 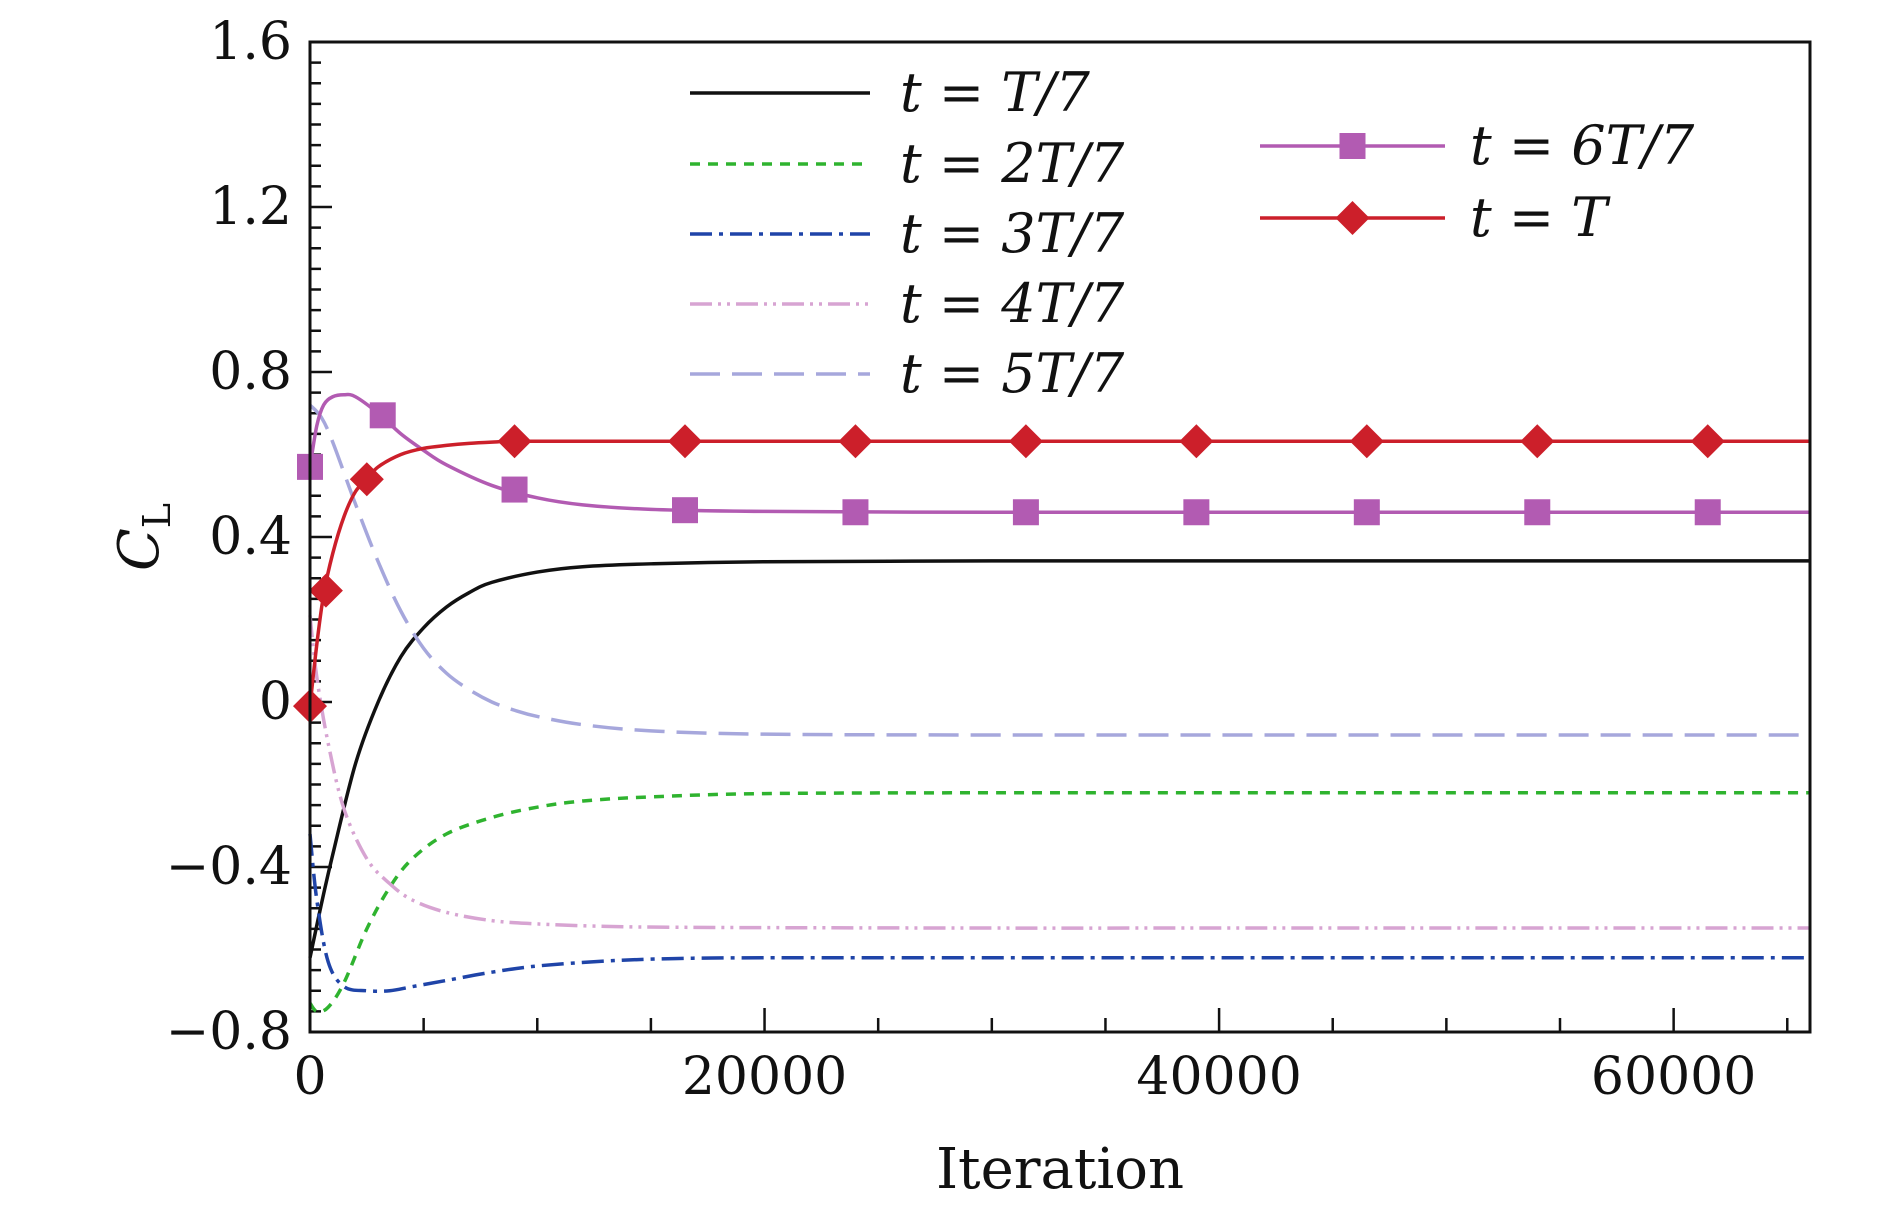 I want to click on y-tick-label: 0, so click(x=275, y=702).